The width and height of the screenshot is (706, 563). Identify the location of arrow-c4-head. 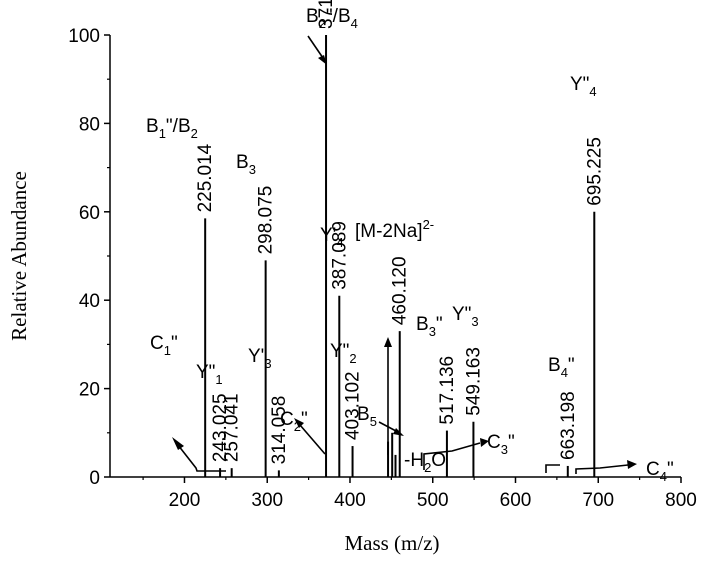
(632, 464).